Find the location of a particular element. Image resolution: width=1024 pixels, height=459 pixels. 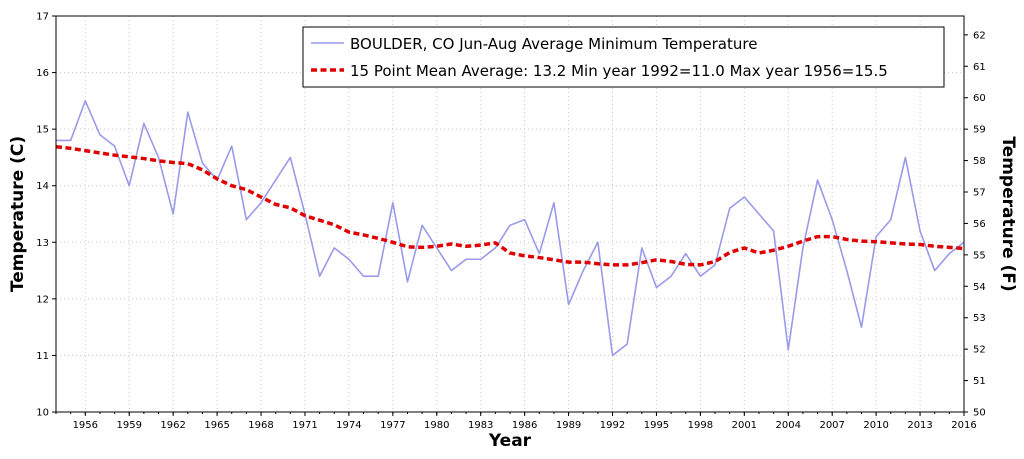

y-right-tick-label: 51 is located at coordinates (979, 381).